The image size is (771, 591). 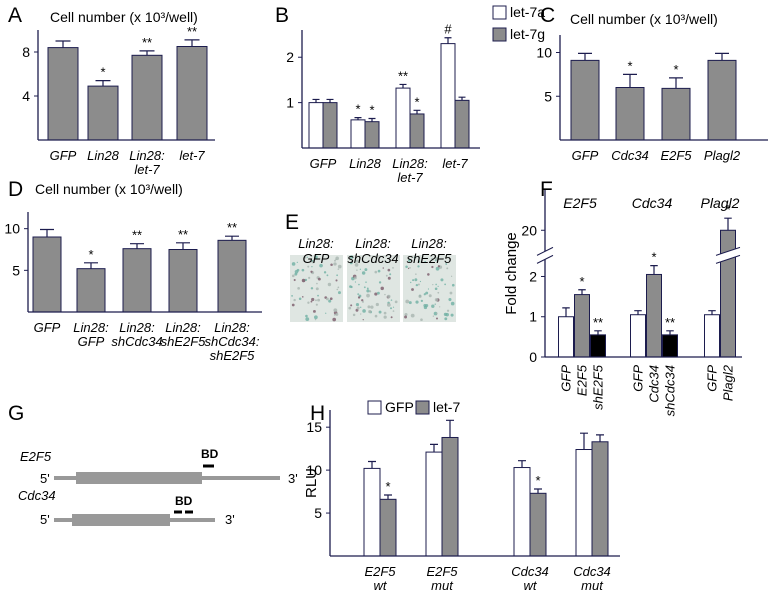 I want to click on chart-title: Cell number (x 10³/well), so click(x=124, y=17).